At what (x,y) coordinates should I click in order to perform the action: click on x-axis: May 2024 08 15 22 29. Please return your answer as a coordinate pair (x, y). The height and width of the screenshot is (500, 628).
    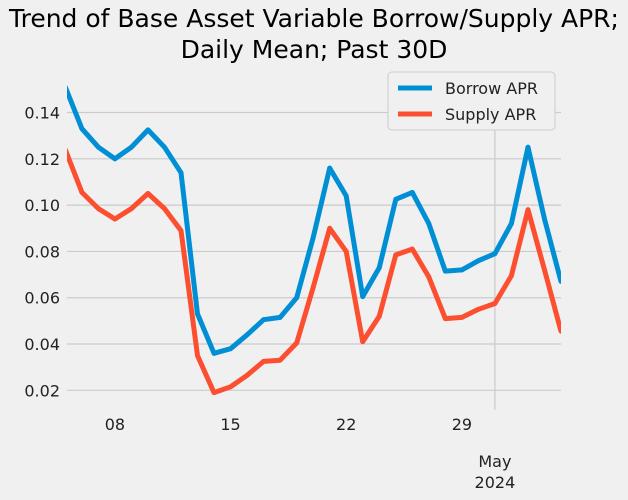
    Looking at the image, I should click on (310, 453).